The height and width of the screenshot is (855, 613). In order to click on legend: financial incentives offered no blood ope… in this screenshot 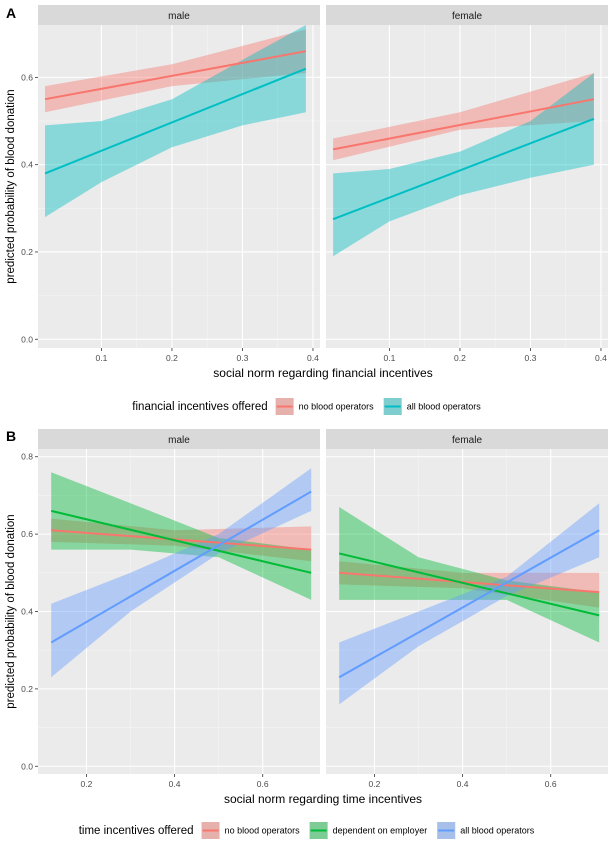, I will do `click(306, 406)`.